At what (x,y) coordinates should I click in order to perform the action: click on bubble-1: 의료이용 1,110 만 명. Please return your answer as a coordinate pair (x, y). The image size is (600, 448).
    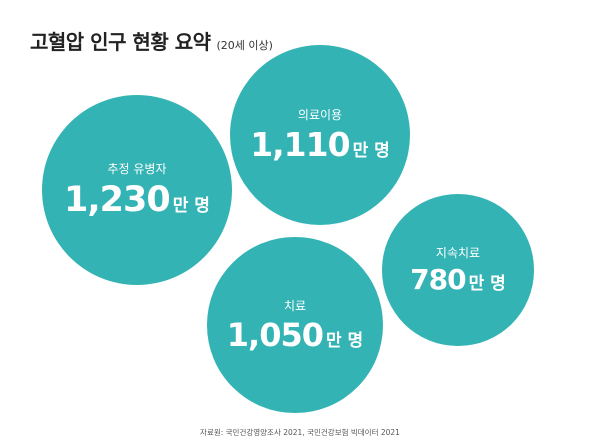
    Looking at the image, I should click on (320, 135).